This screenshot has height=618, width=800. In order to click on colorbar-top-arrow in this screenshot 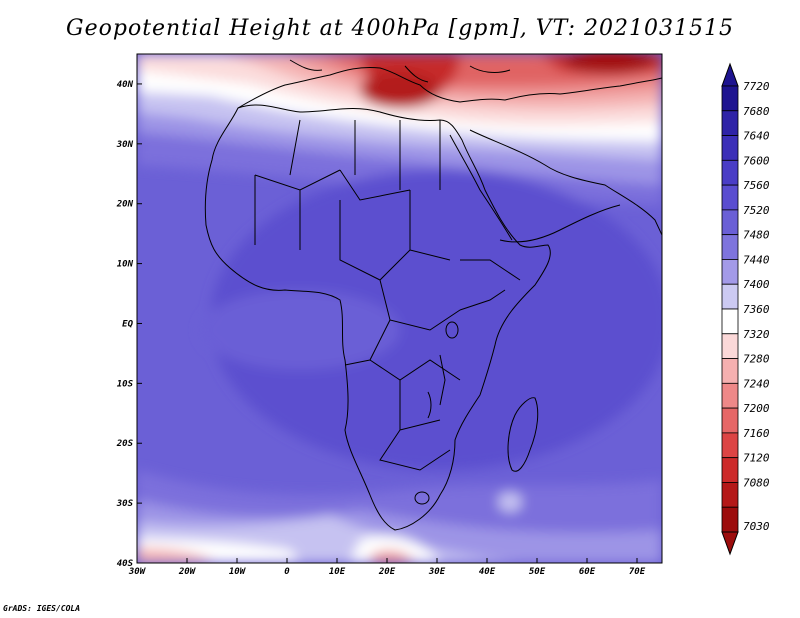, I will do `click(730, 74)`.